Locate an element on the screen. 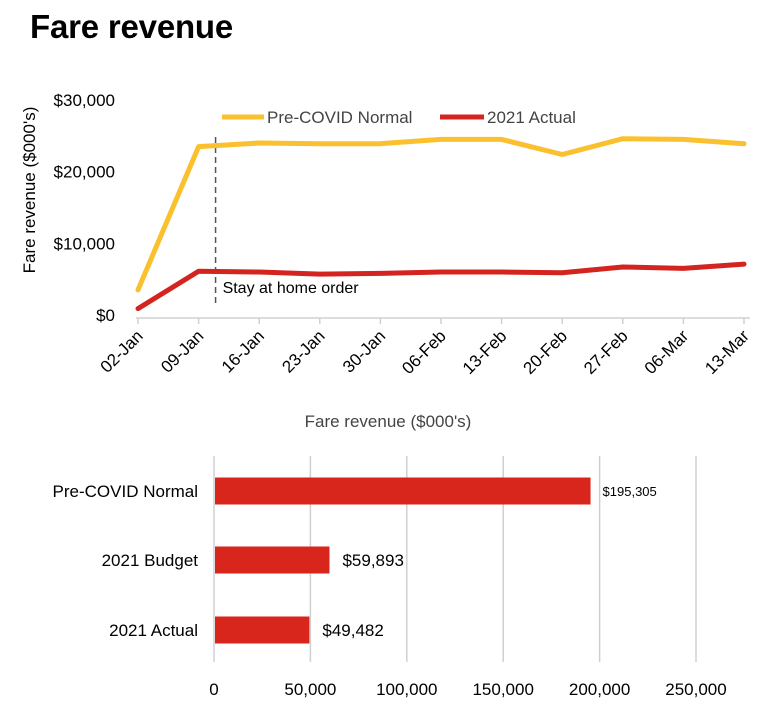 Image resolution: width=768 pixels, height=708 pixels. line-x-tick-label: 20-Feb is located at coordinates (545, 352).